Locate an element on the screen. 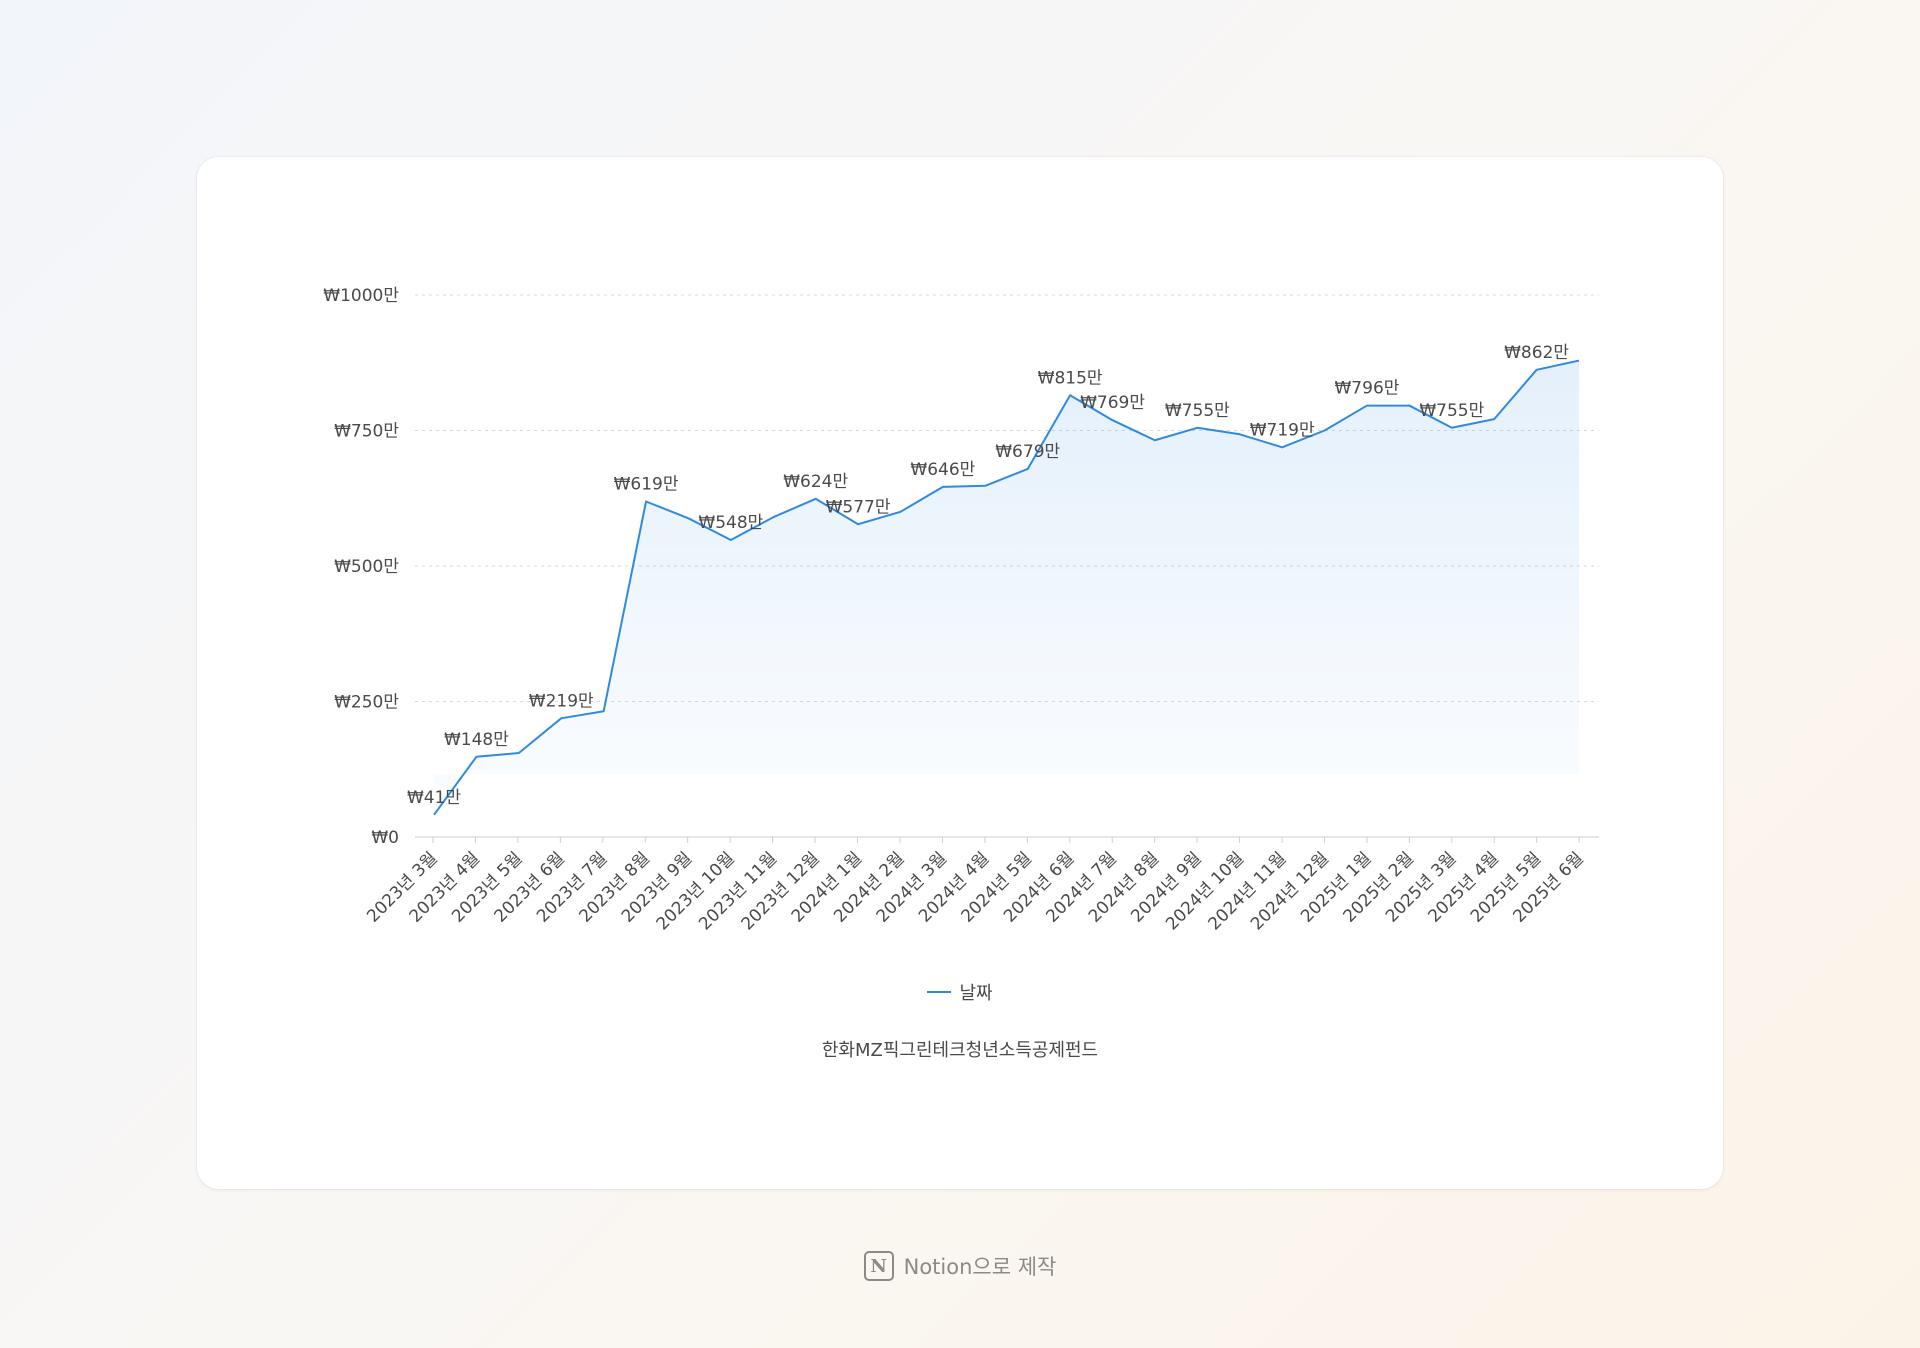  data-label: ₩679만 is located at coordinates (1027, 452).